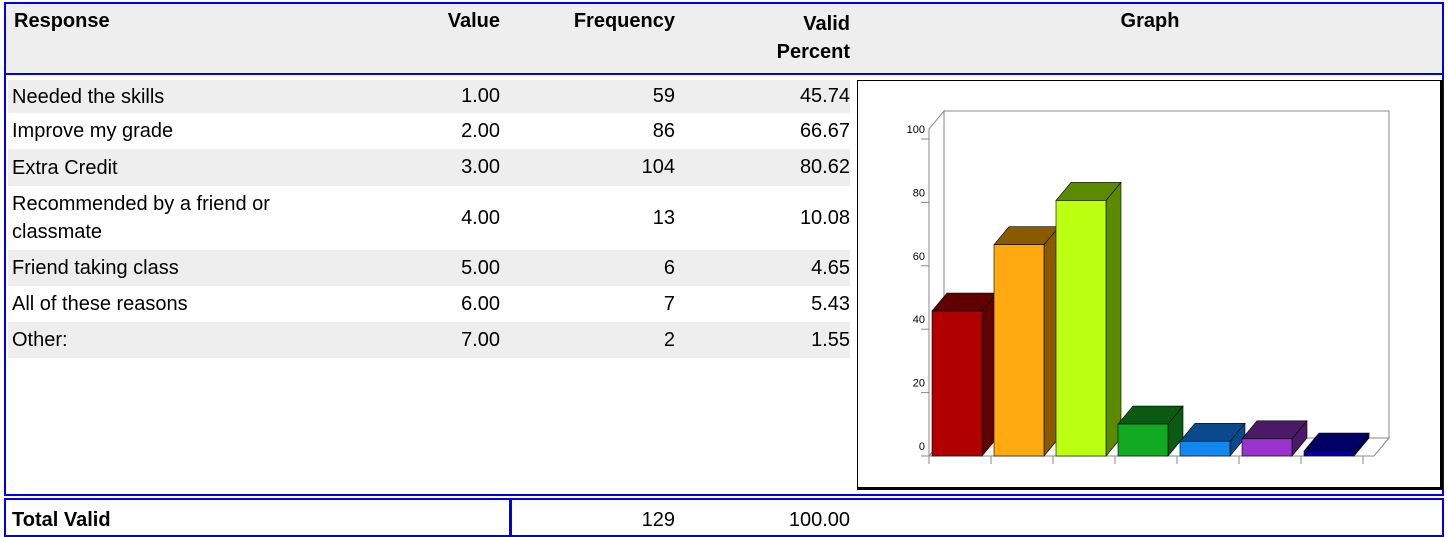  Describe the element at coordinates (919, 193) in the screenshot. I see `y-tick-label: 80` at that location.